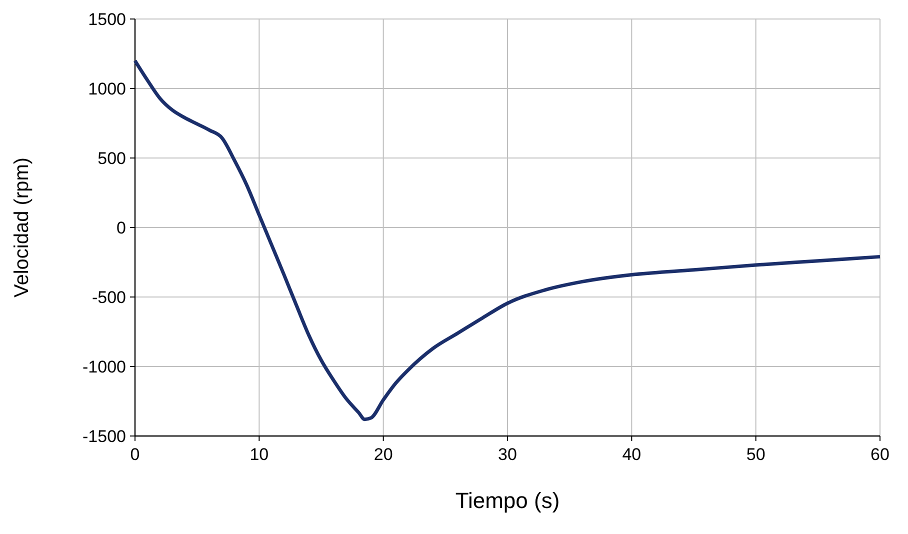 This screenshot has height=534, width=908. I want to click on x-tick-label: 40, so click(632, 454).